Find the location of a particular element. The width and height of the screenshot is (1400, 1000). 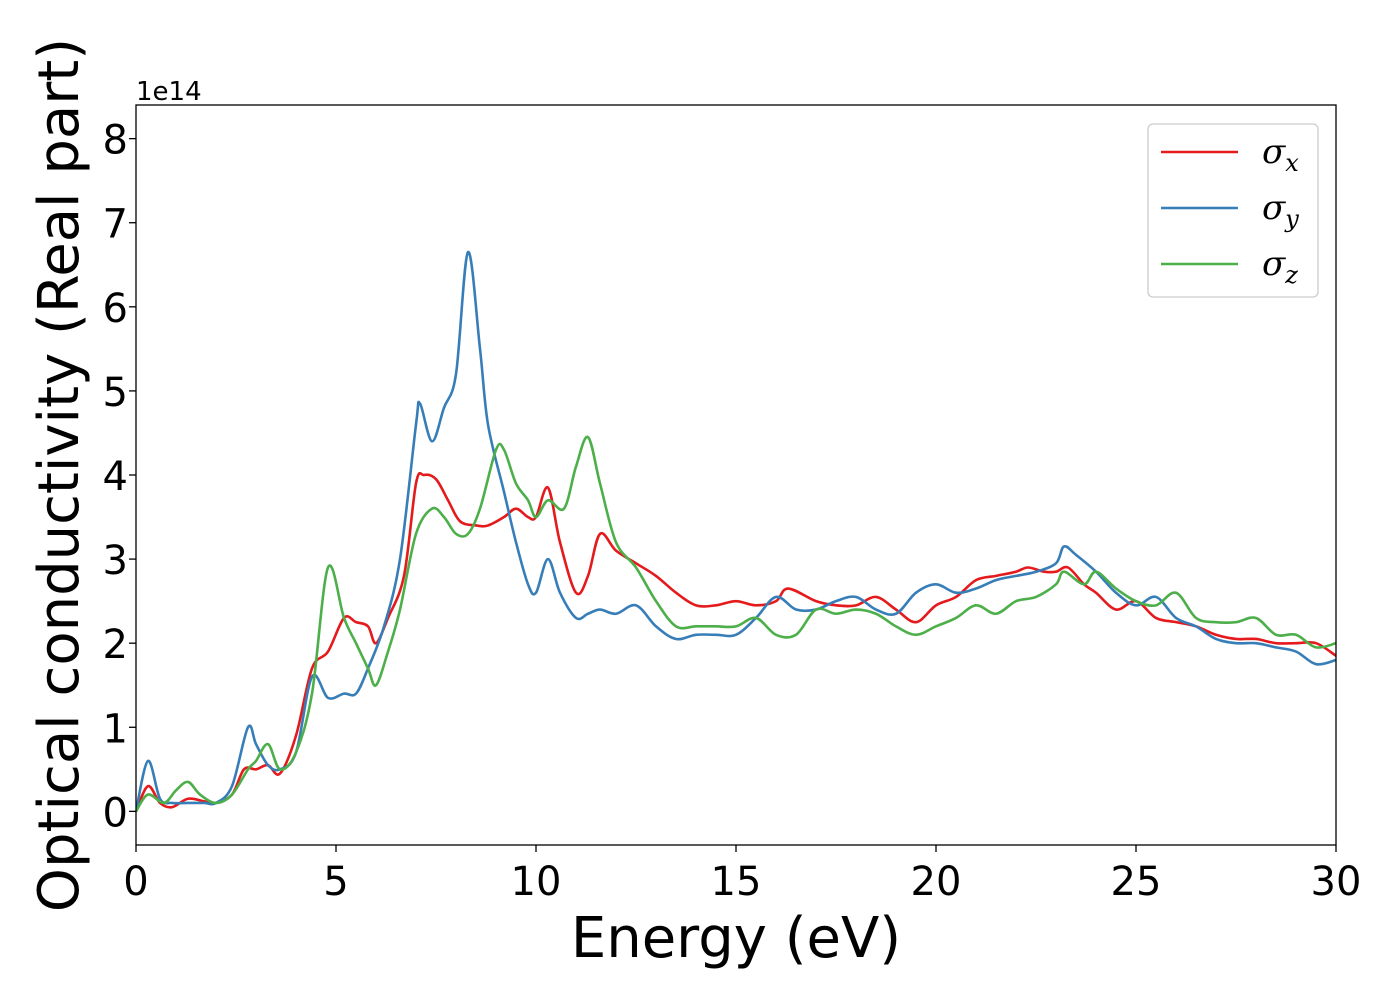

x-tick-label: 15 is located at coordinates (736, 882).